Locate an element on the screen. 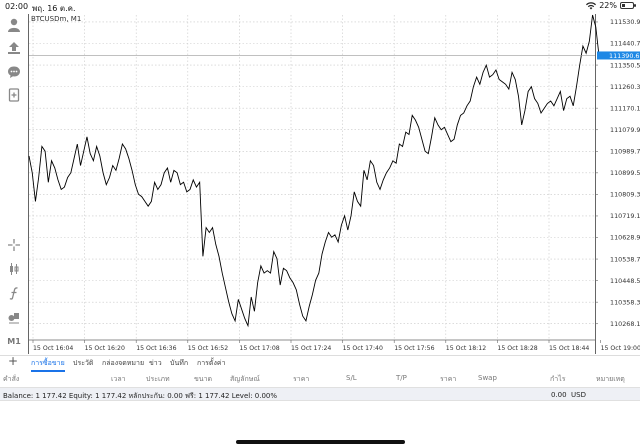 The width and height of the screenshot is (640, 447). x-tick-label: 15 Oct 18:28 is located at coordinates (517, 348).